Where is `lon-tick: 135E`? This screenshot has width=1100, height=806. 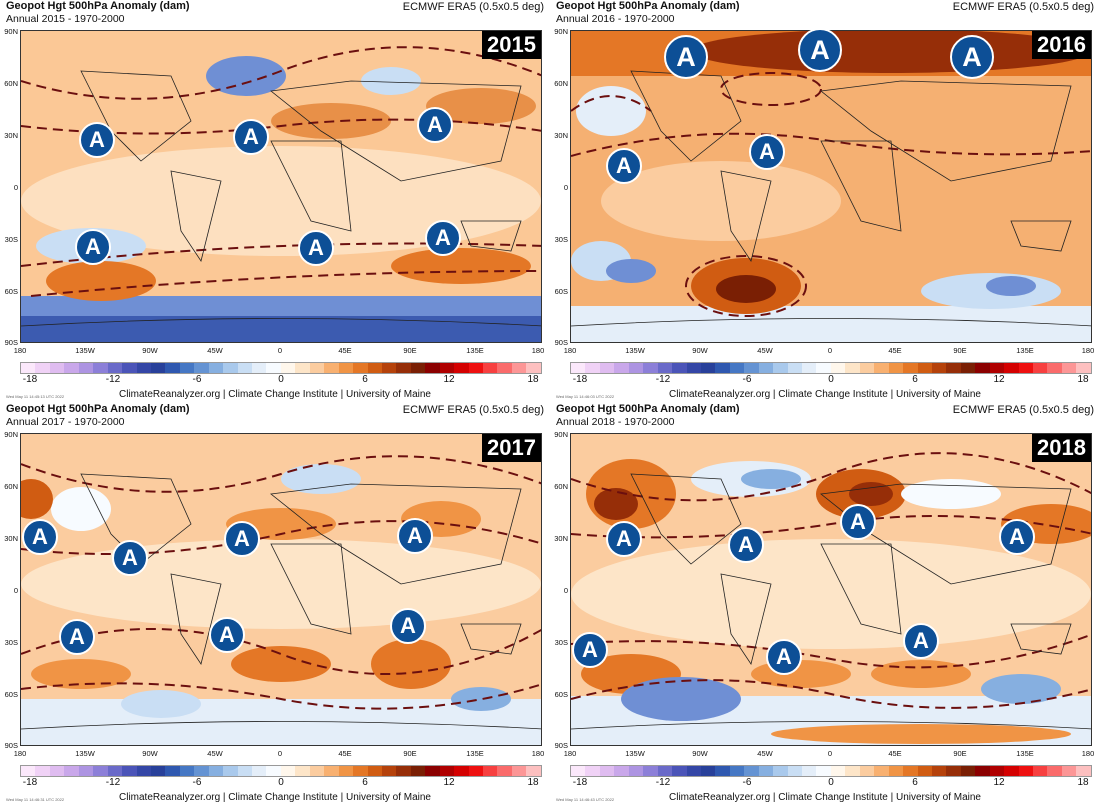 lon-tick: 135E is located at coordinates (475, 753).